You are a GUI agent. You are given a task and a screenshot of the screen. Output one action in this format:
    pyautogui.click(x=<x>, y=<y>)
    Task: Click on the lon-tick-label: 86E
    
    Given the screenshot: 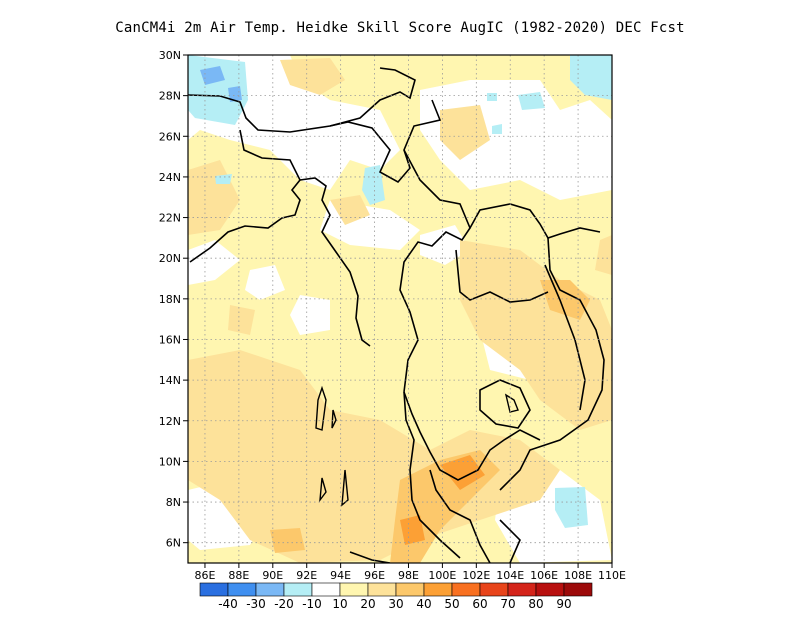 What is the action you would take?
    pyautogui.click(x=204, y=575)
    